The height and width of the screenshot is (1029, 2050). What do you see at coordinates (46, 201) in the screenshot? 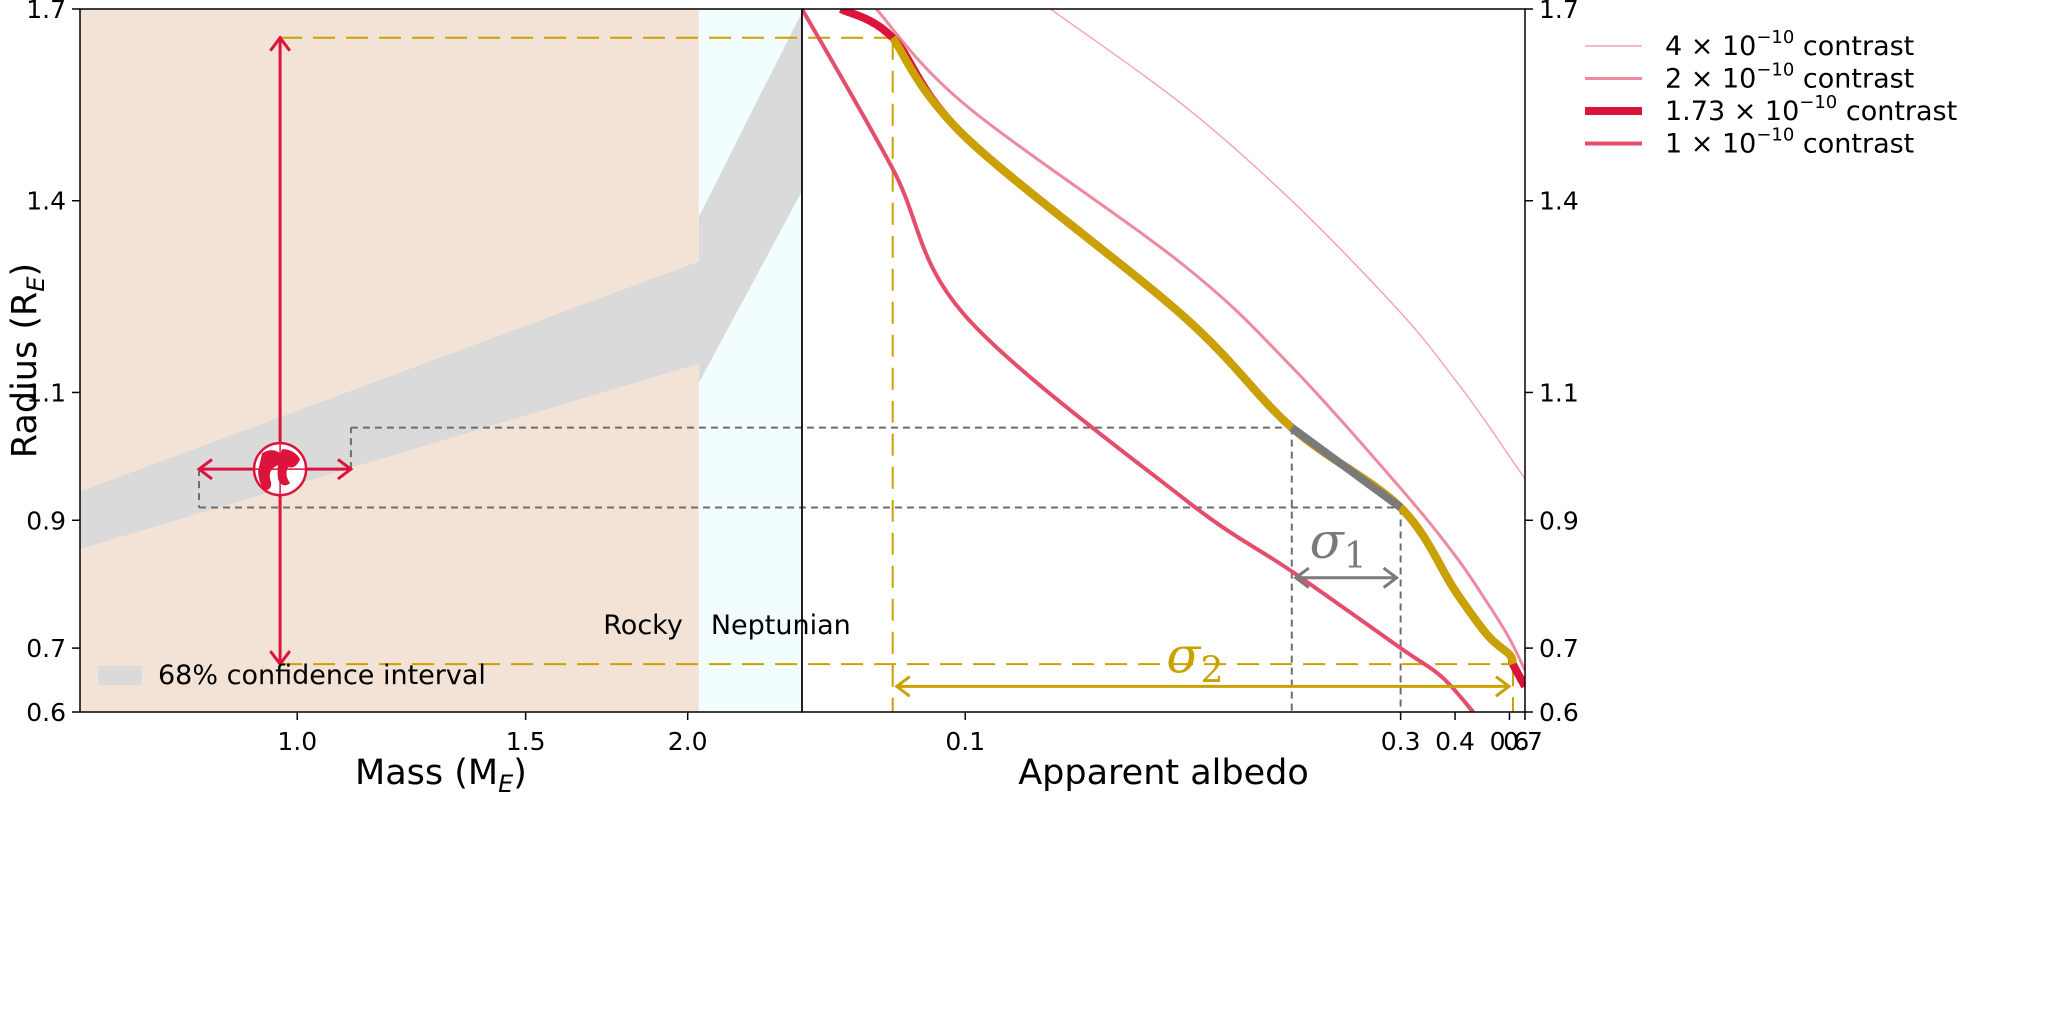
I see `y-tick-label: 1.4` at bounding box center [46, 201].